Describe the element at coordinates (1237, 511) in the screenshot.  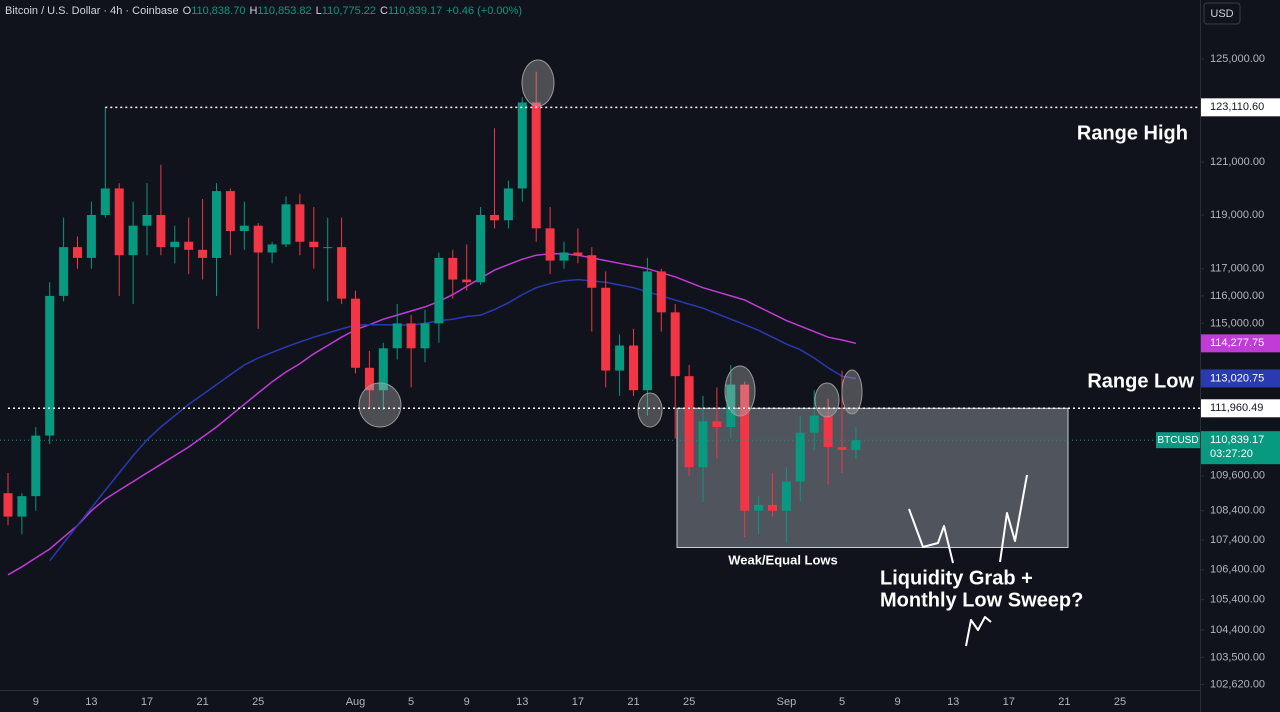
I see `y-tick-label: 108,400.00` at that location.